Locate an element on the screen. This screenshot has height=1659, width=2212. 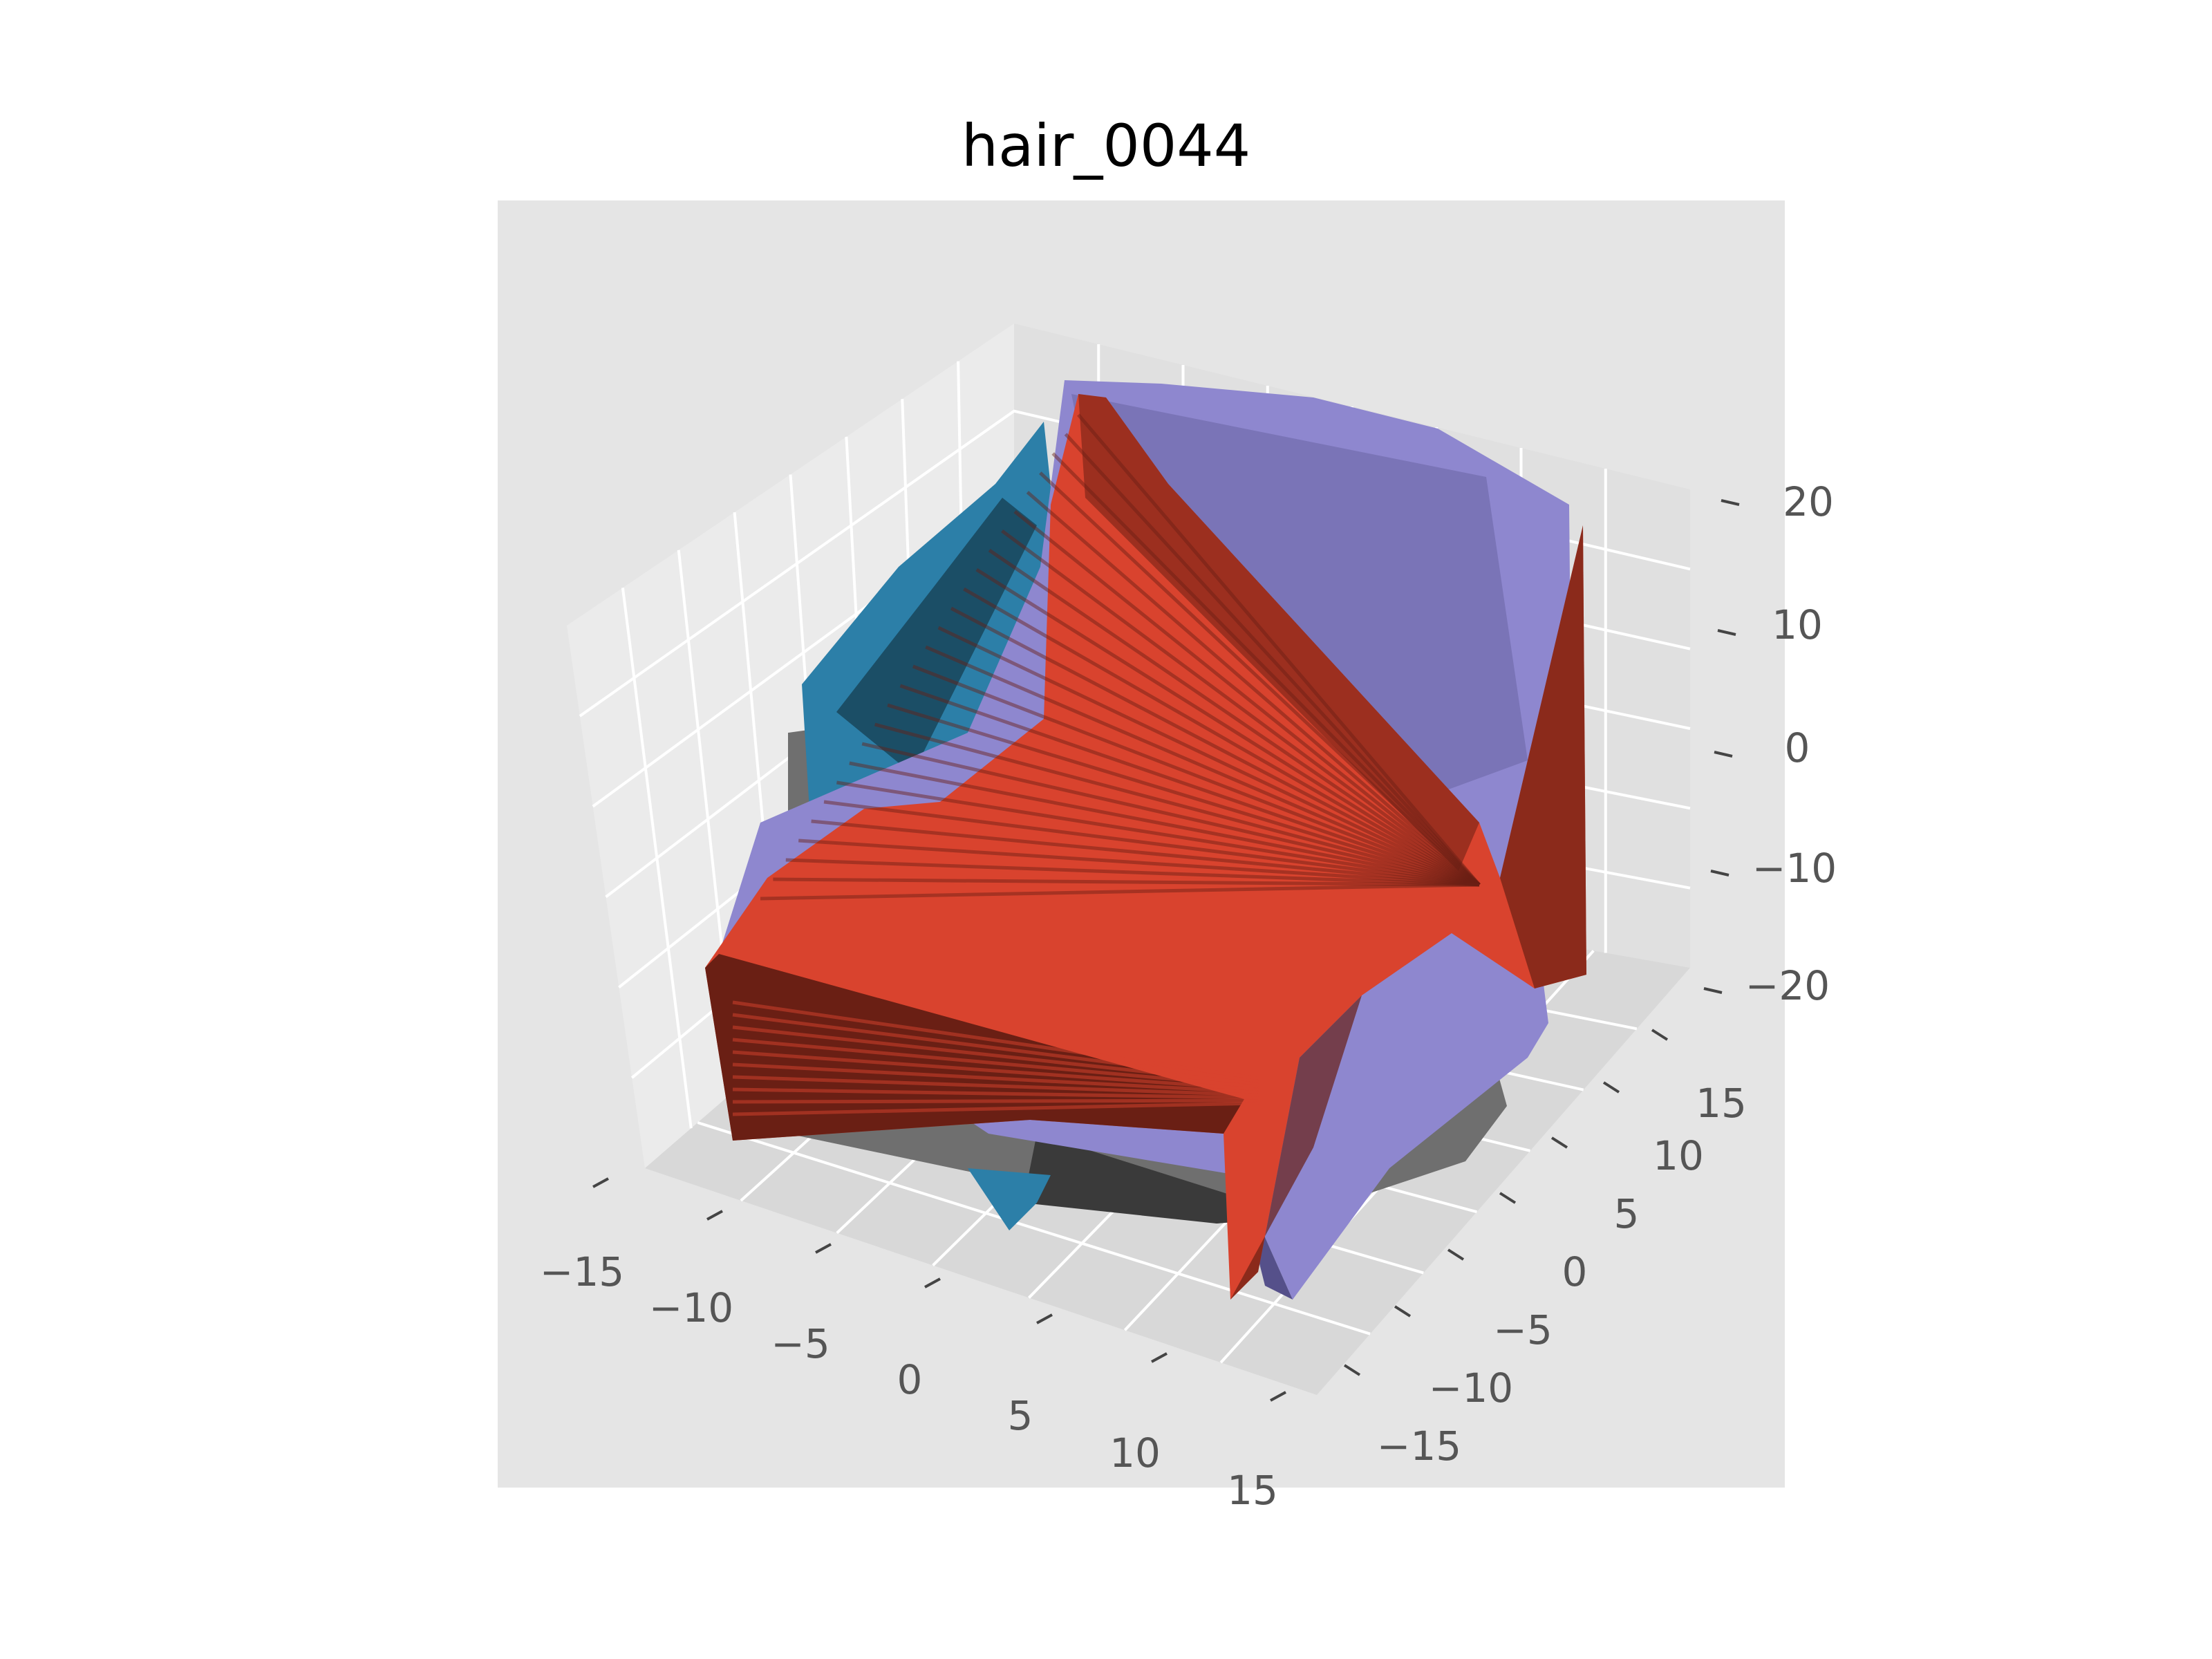
chart-title: hair_0044 is located at coordinates (1106, 146).